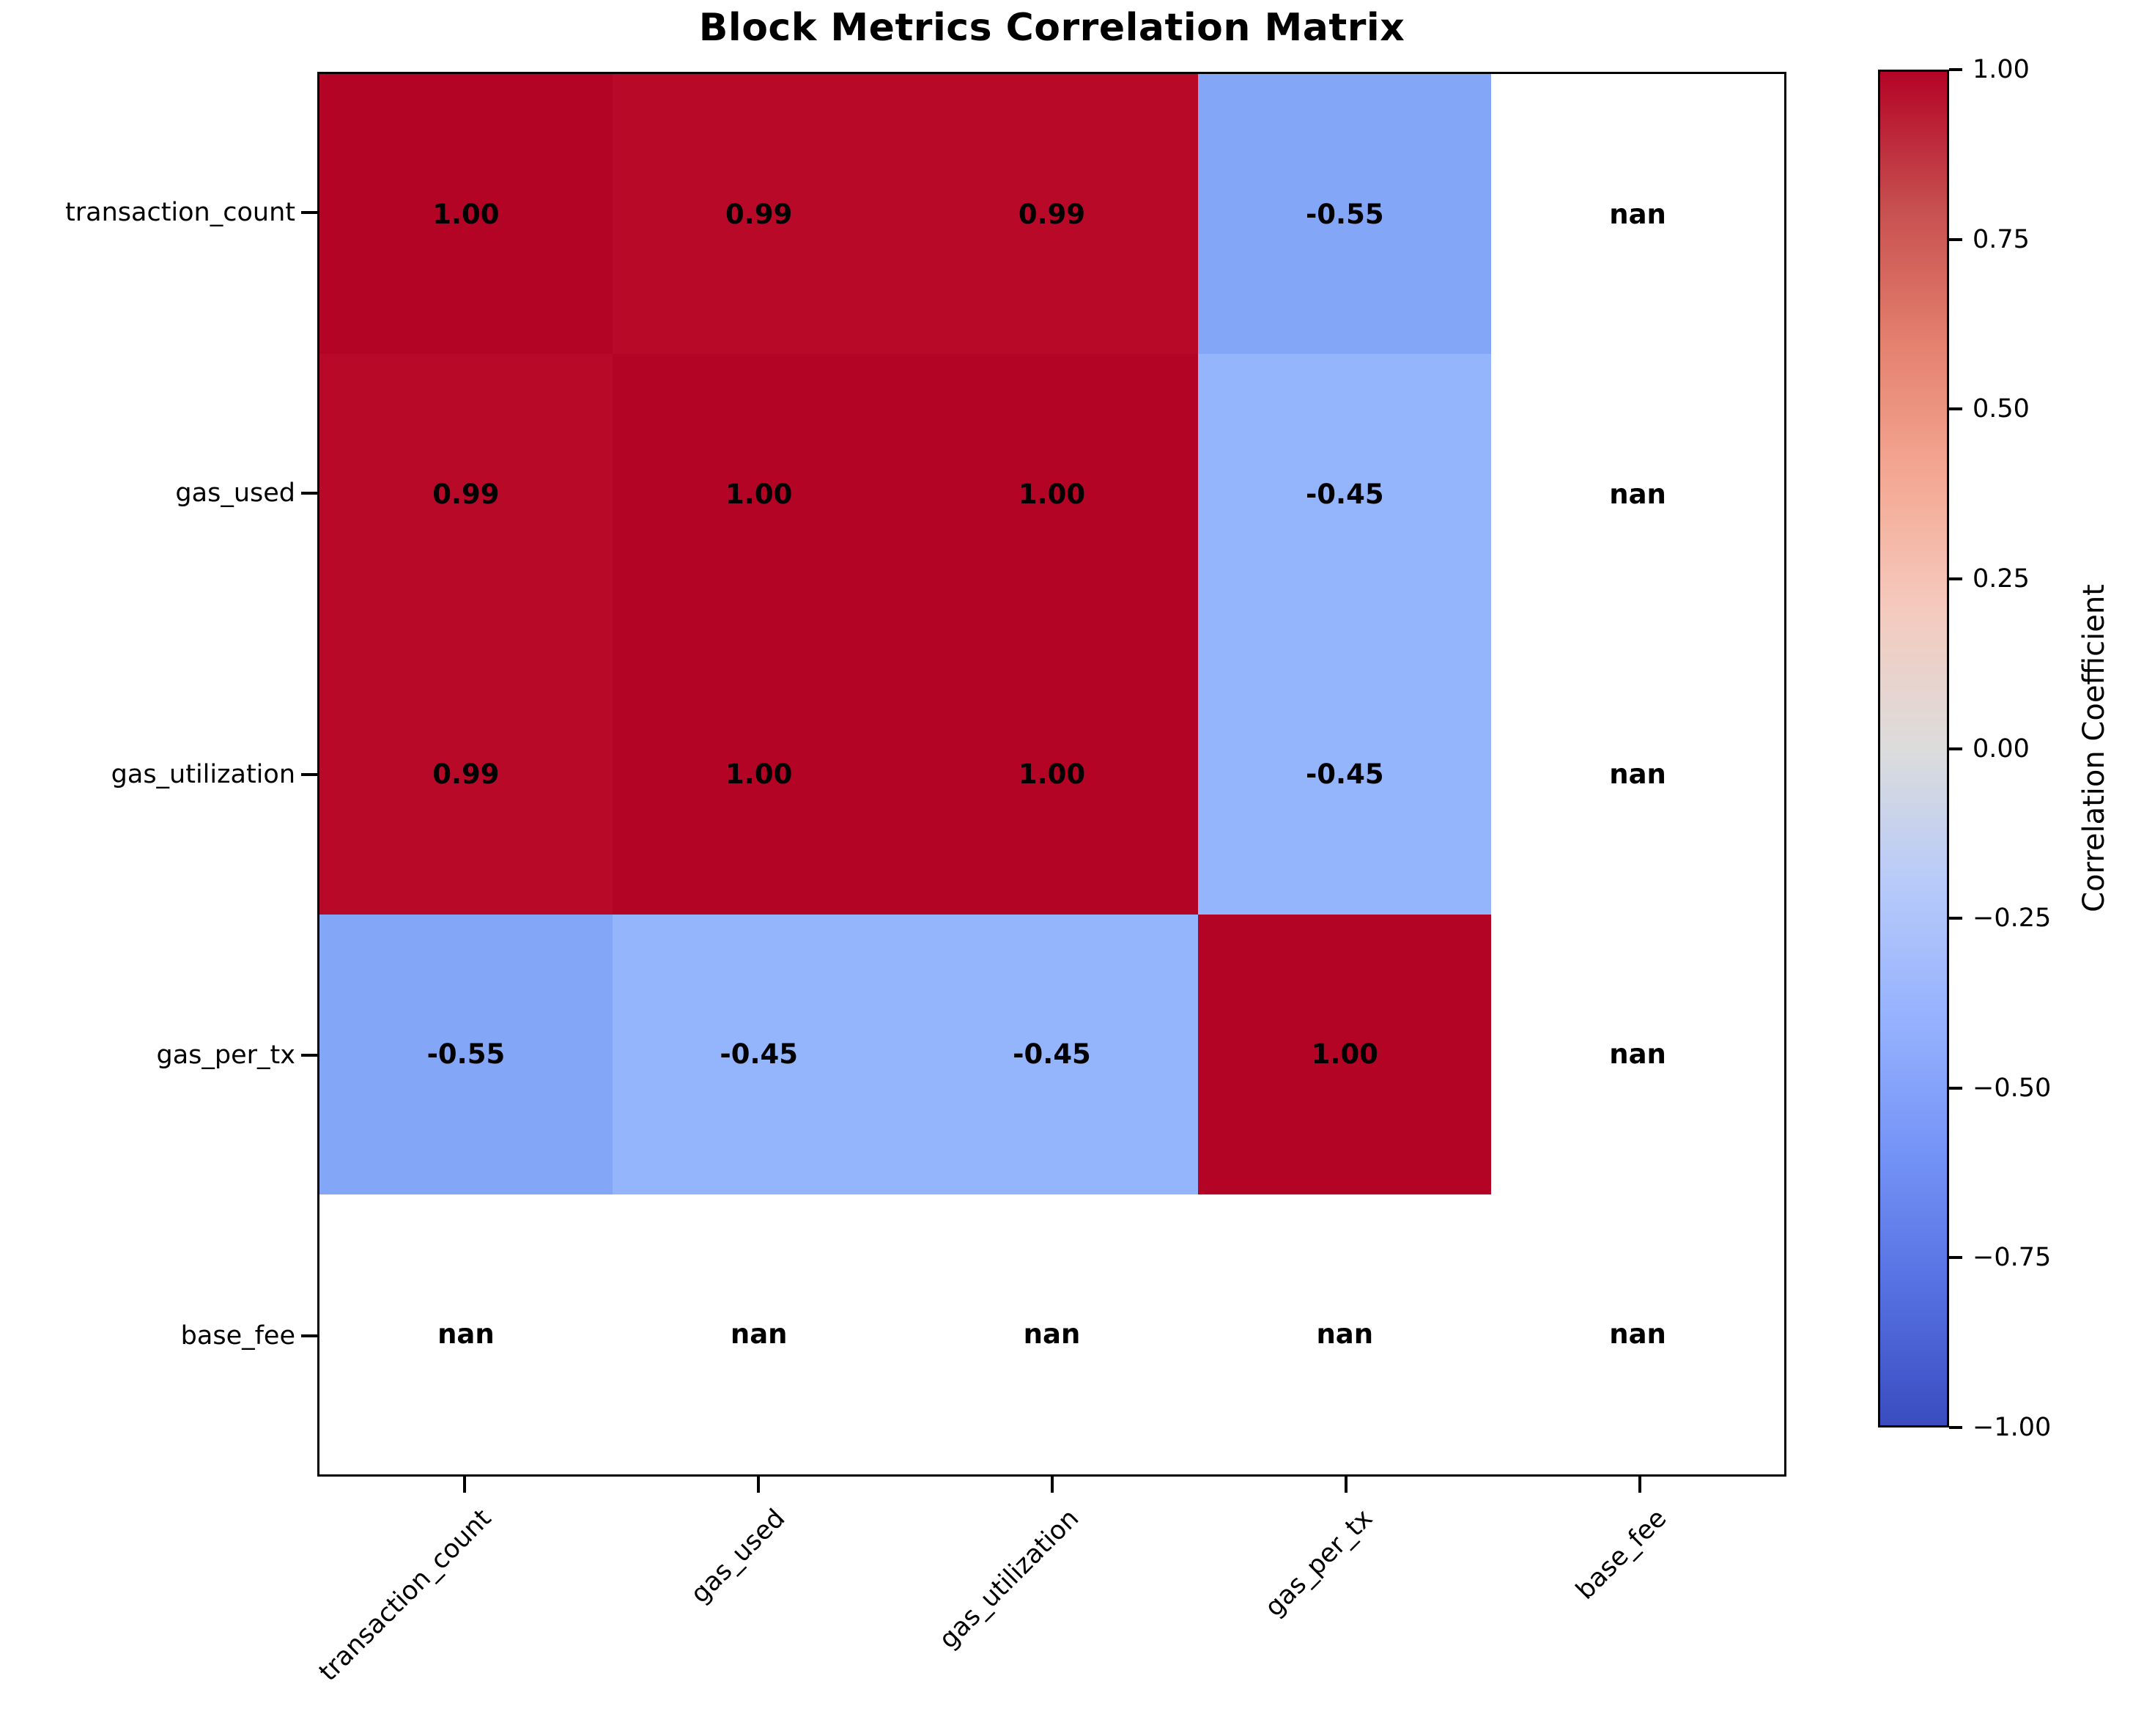 This screenshot has width=2133, height=1736. Describe the element at coordinates (2002, 579) in the screenshot. I see `colorbar-tick-label: 0.25` at that location.